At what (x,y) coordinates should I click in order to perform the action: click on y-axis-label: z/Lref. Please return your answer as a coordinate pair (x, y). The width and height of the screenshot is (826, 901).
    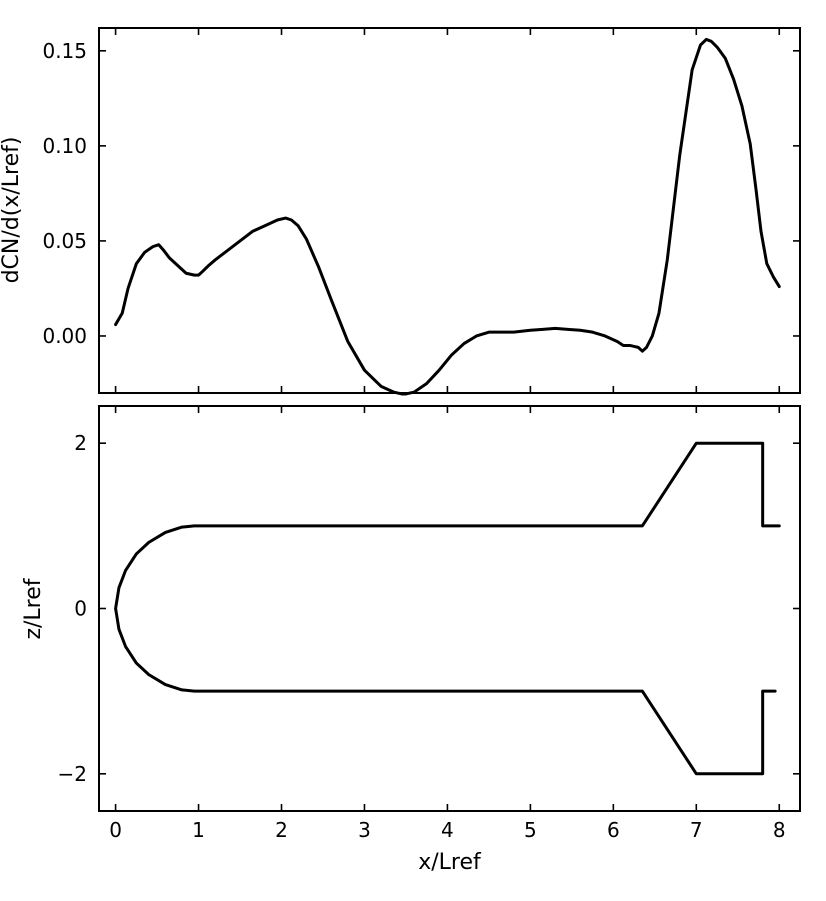
    Looking at the image, I should click on (33, 608).